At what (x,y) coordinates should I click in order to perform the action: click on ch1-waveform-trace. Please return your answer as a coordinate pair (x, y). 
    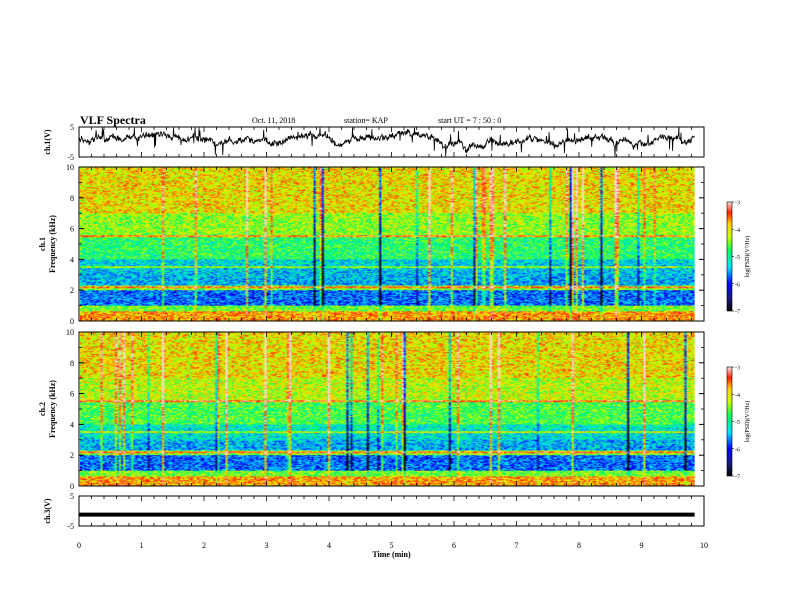
    Looking at the image, I should click on (386, 142).